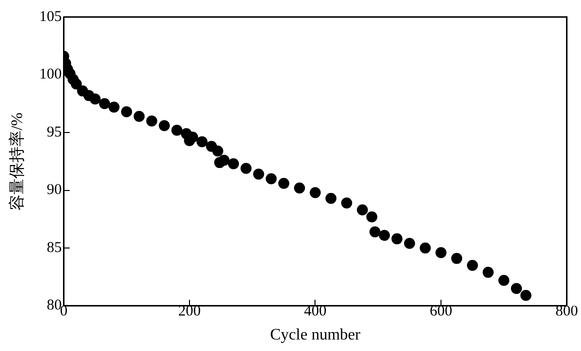  I want to click on x-axis-title: Cycle number, so click(315, 335).